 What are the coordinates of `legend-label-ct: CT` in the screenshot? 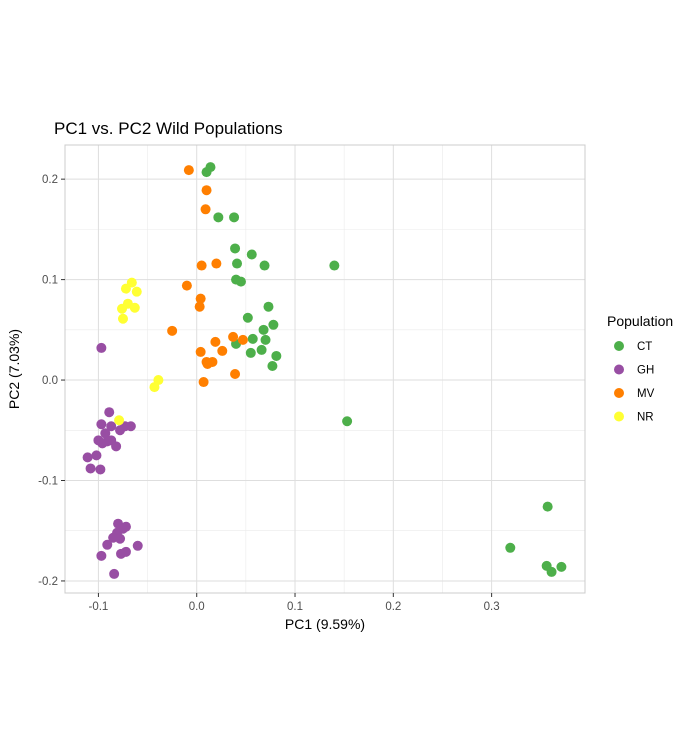 It's located at (644, 347).